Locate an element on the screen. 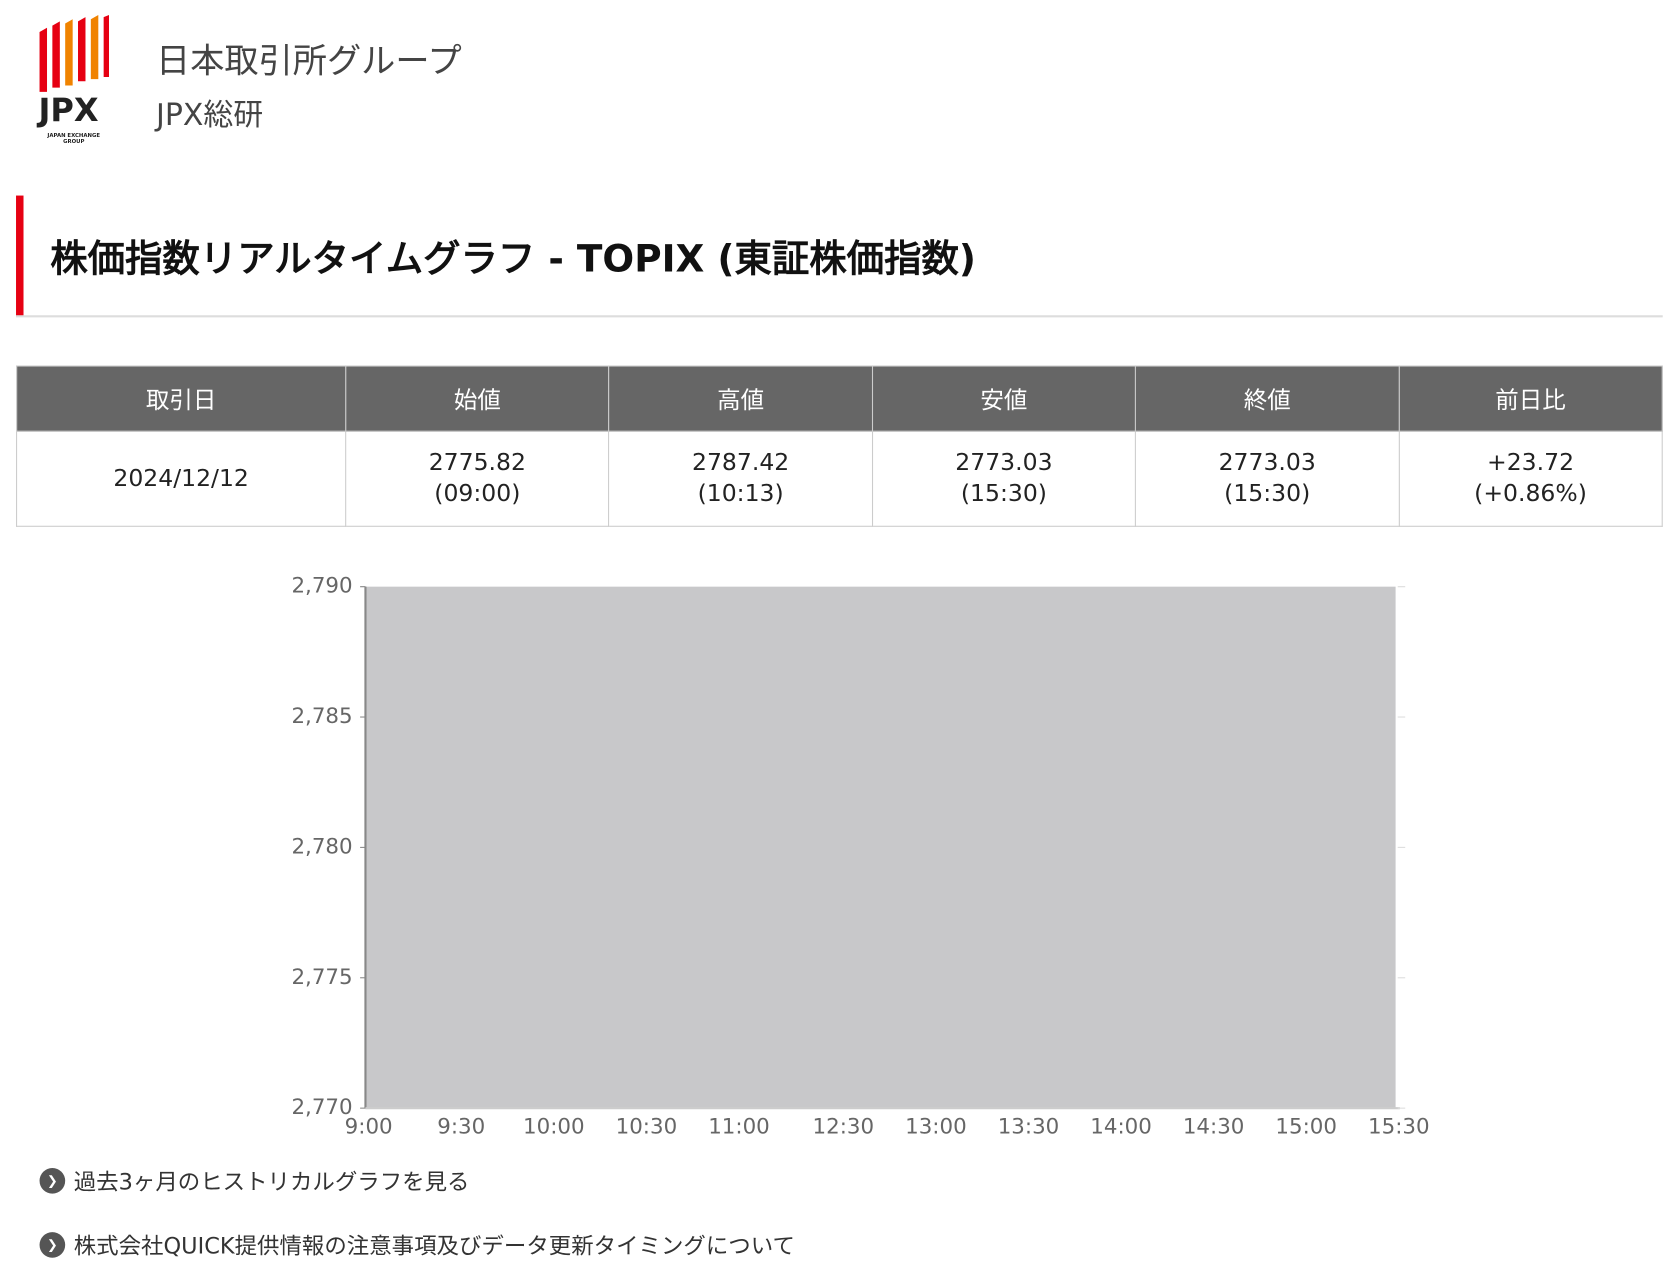  table-cell: 2775.82 (09:00) is located at coordinates (477, 478).